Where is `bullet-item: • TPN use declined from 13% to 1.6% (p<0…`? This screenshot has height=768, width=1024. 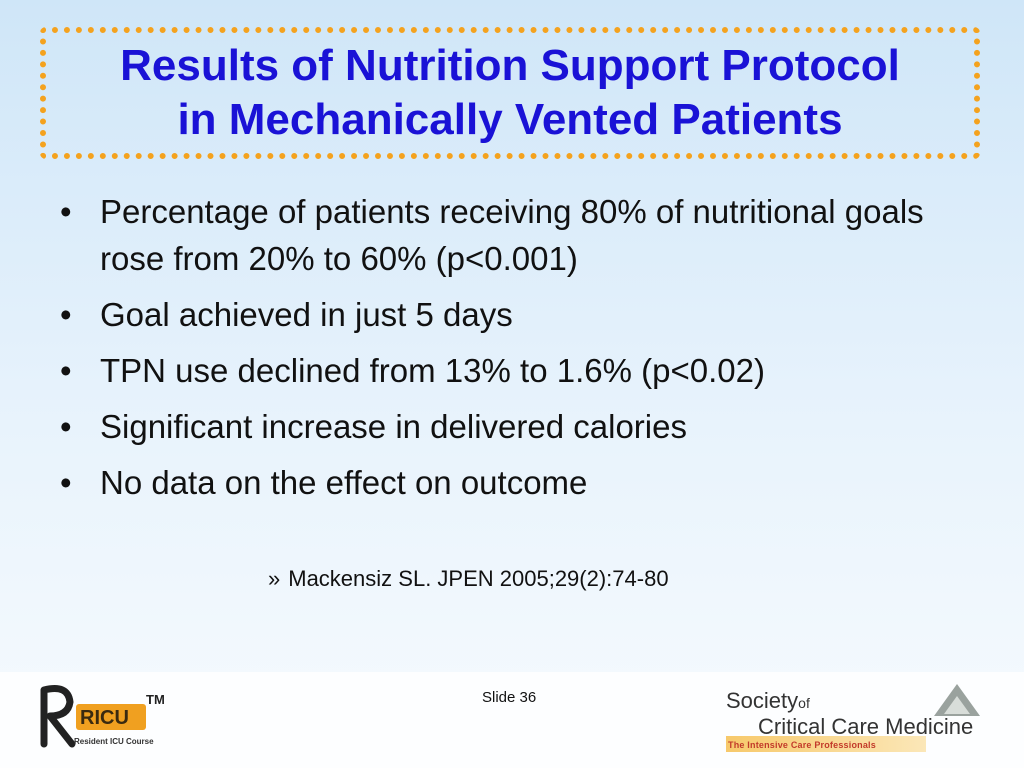
bullet-item: • TPN use declined from 13% to 1.6% (p<0… is located at coordinates (508, 370).